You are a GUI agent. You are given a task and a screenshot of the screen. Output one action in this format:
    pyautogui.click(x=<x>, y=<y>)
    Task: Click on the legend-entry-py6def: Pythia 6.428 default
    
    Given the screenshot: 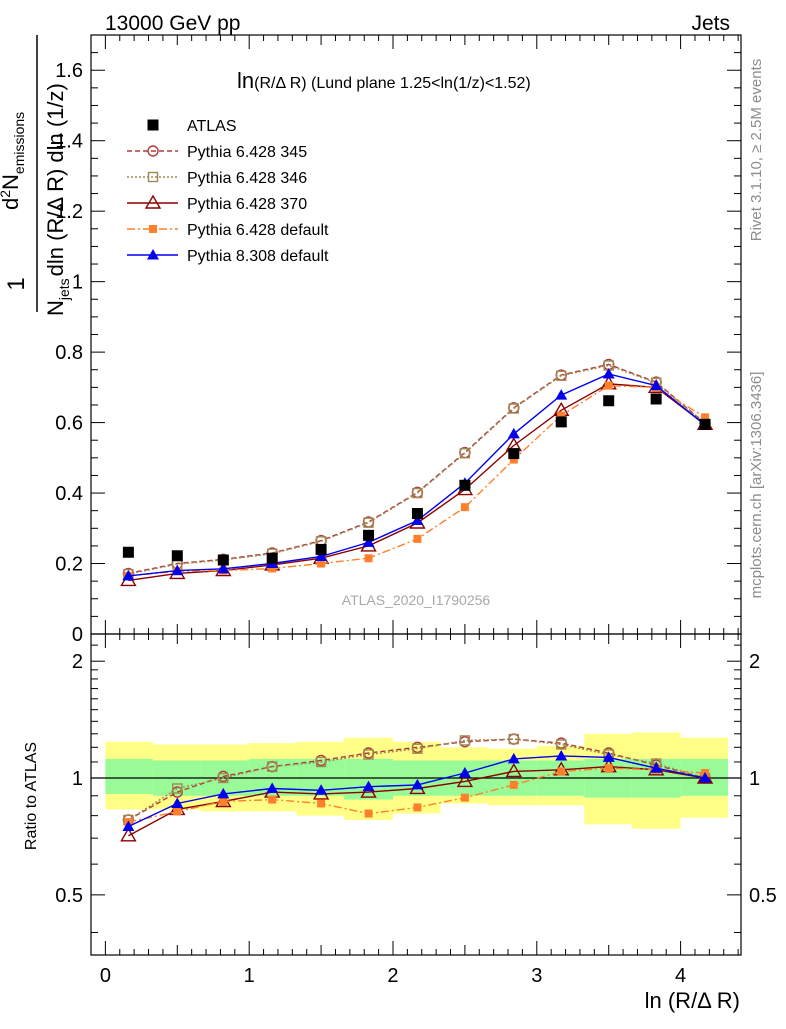 What is the action you would take?
    pyautogui.click(x=228, y=230)
    